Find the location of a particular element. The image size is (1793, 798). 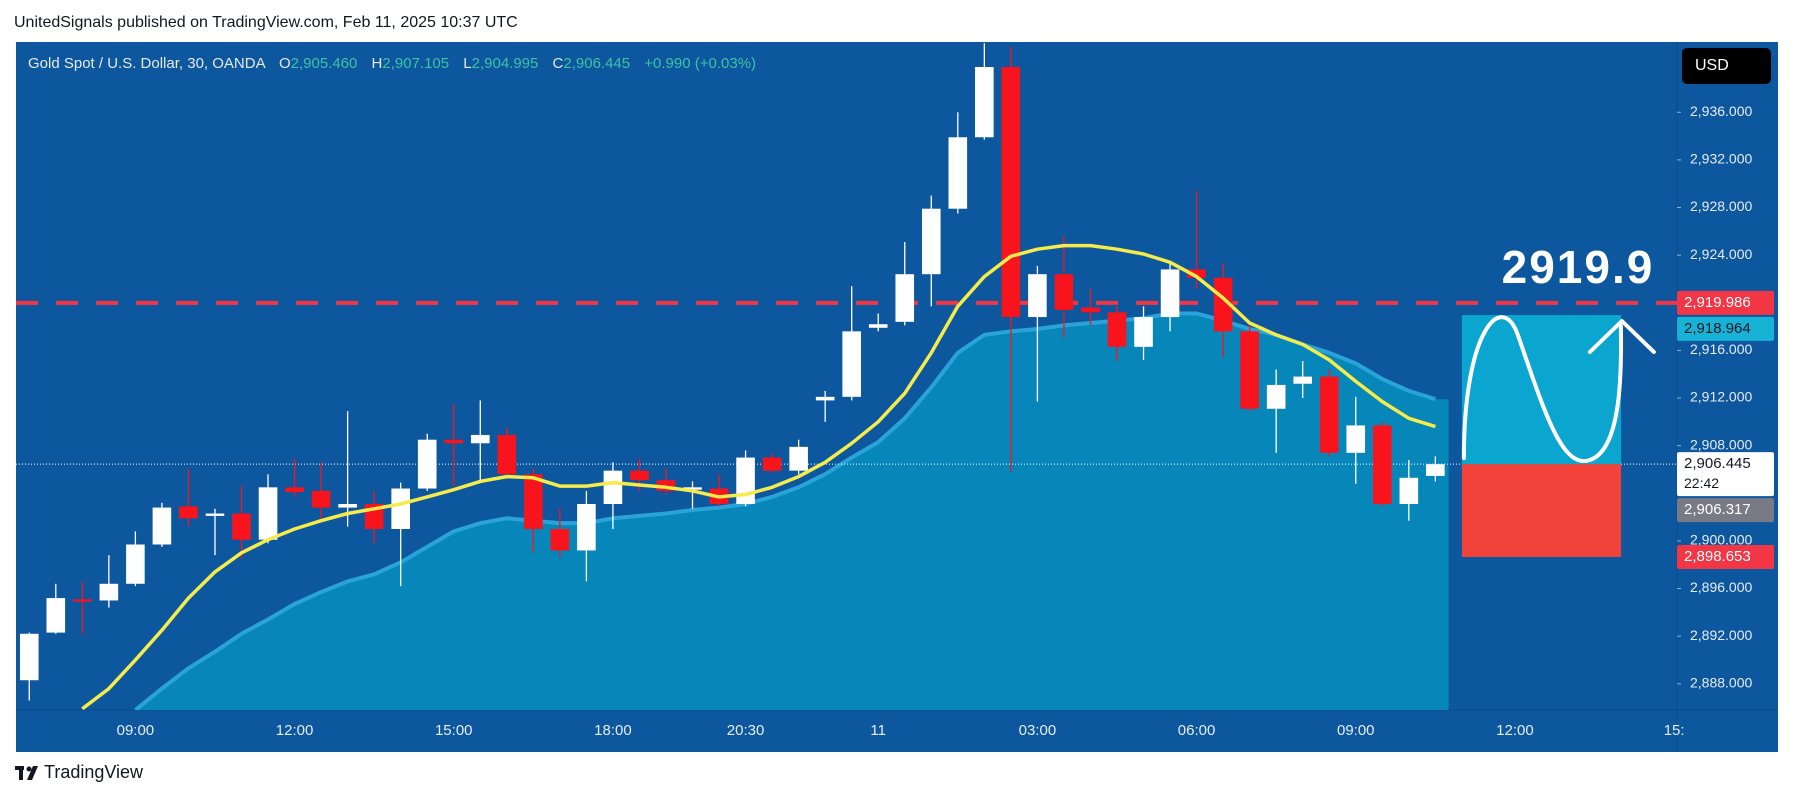

price-tag-label: 2,906.317 is located at coordinates (1717, 509).